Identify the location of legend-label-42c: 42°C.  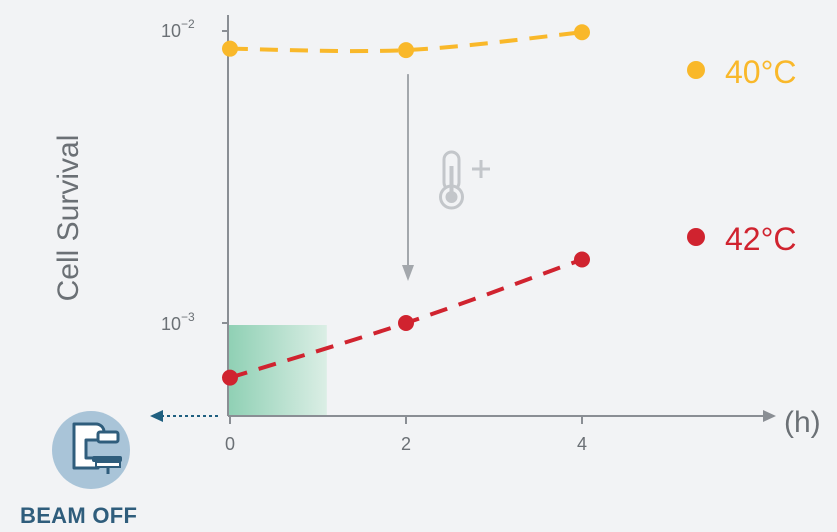
(761, 239).